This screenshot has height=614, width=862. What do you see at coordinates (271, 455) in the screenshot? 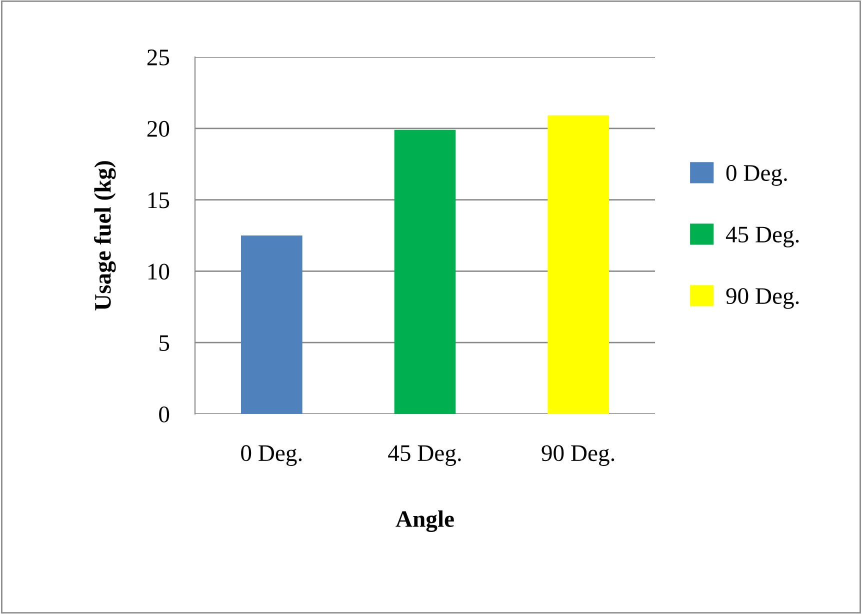
I see `x-tick-label: 0 Deg.` at bounding box center [271, 455].